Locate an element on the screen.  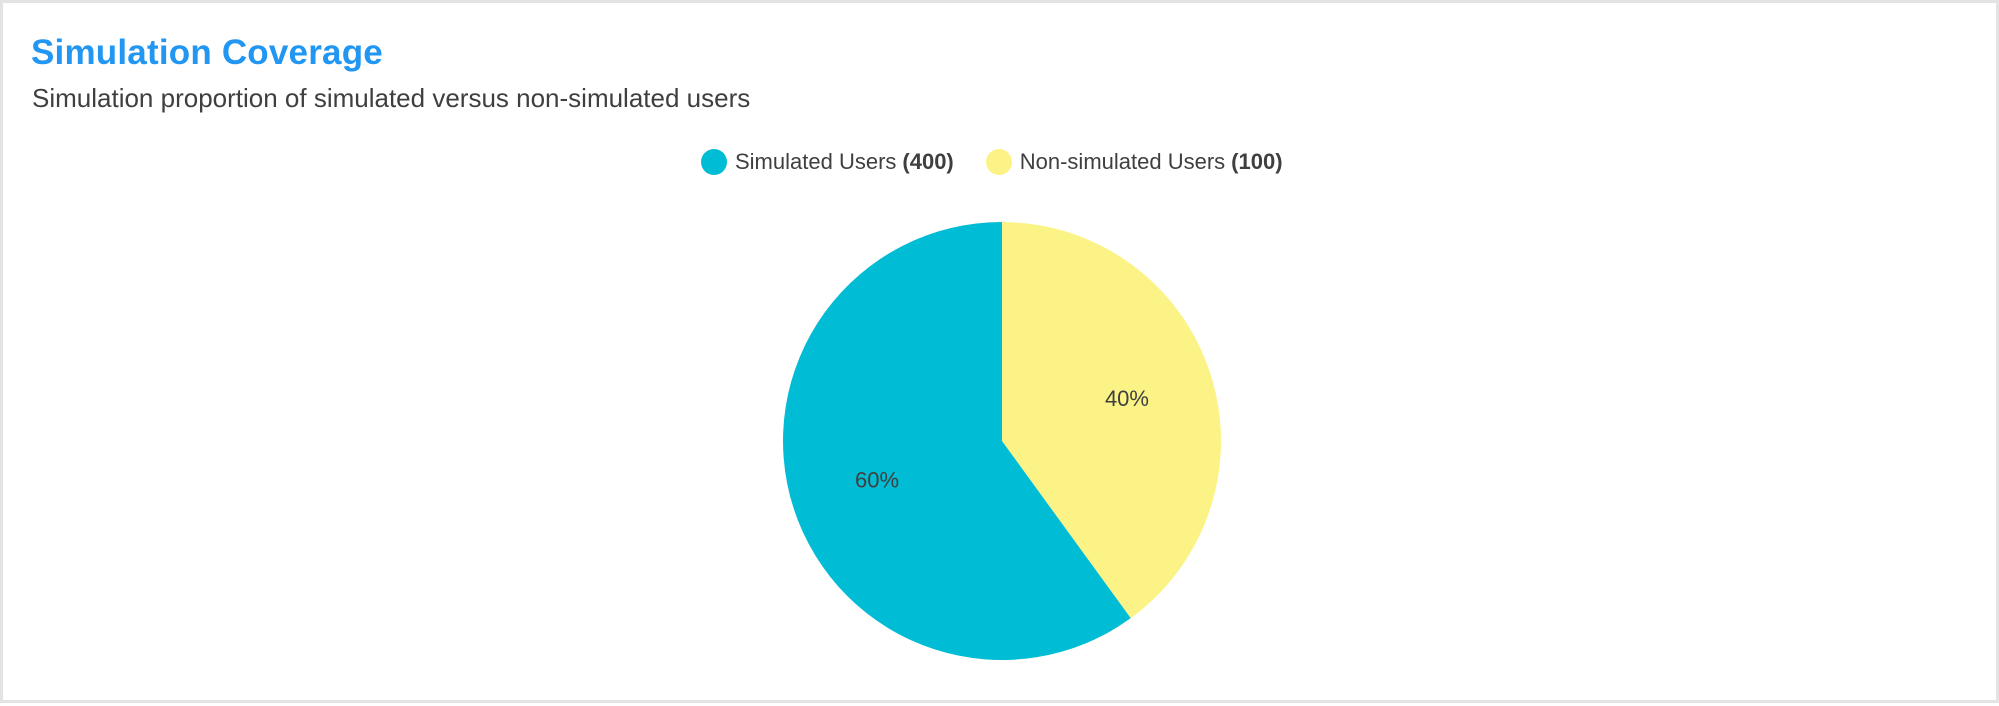
pie-slice-simulated-users is located at coordinates (956, 441).